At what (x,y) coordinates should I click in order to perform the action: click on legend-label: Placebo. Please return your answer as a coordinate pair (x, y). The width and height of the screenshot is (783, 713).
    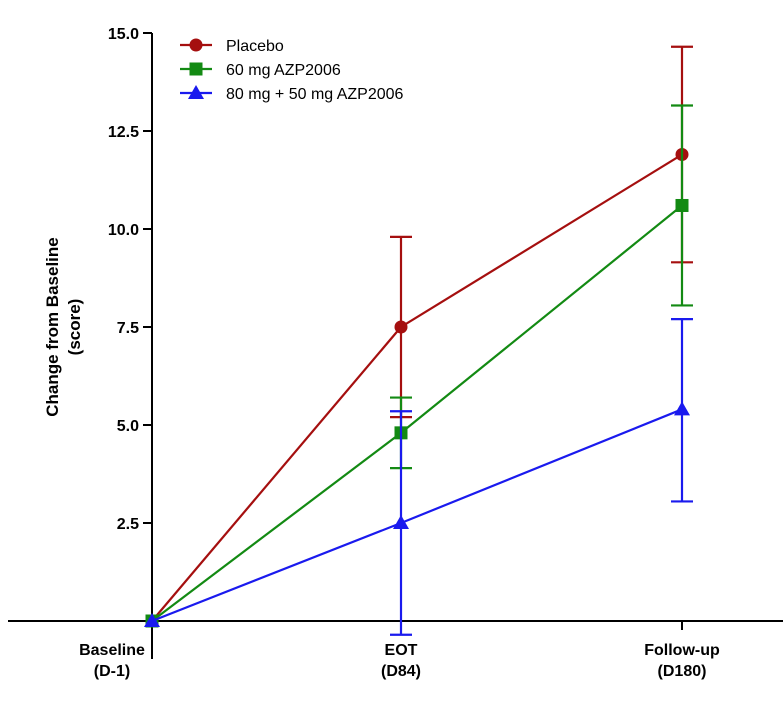
    Looking at the image, I should click on (255, 46).